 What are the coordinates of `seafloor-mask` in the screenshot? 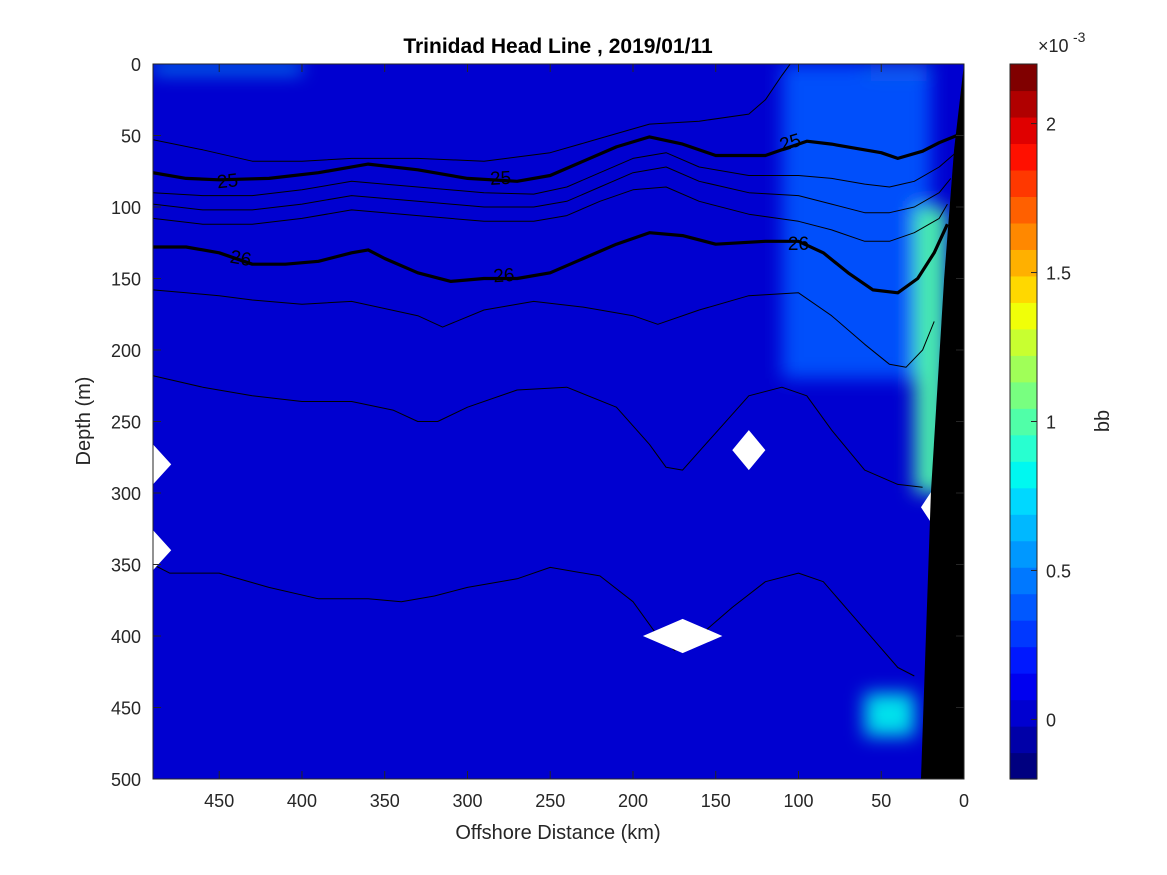 It's located at (942, 421).